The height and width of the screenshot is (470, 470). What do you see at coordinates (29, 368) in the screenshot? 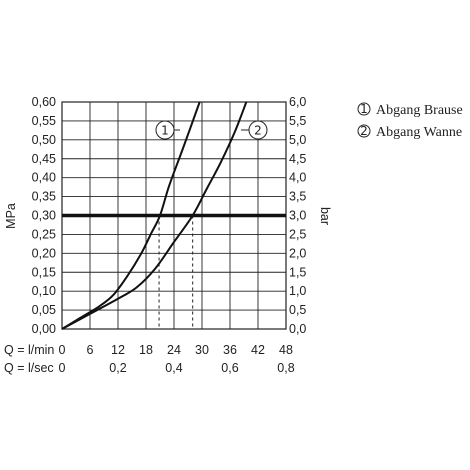
I see `x-axis-lsec-label: Q = l/sec` at bounding box center [29, 368].